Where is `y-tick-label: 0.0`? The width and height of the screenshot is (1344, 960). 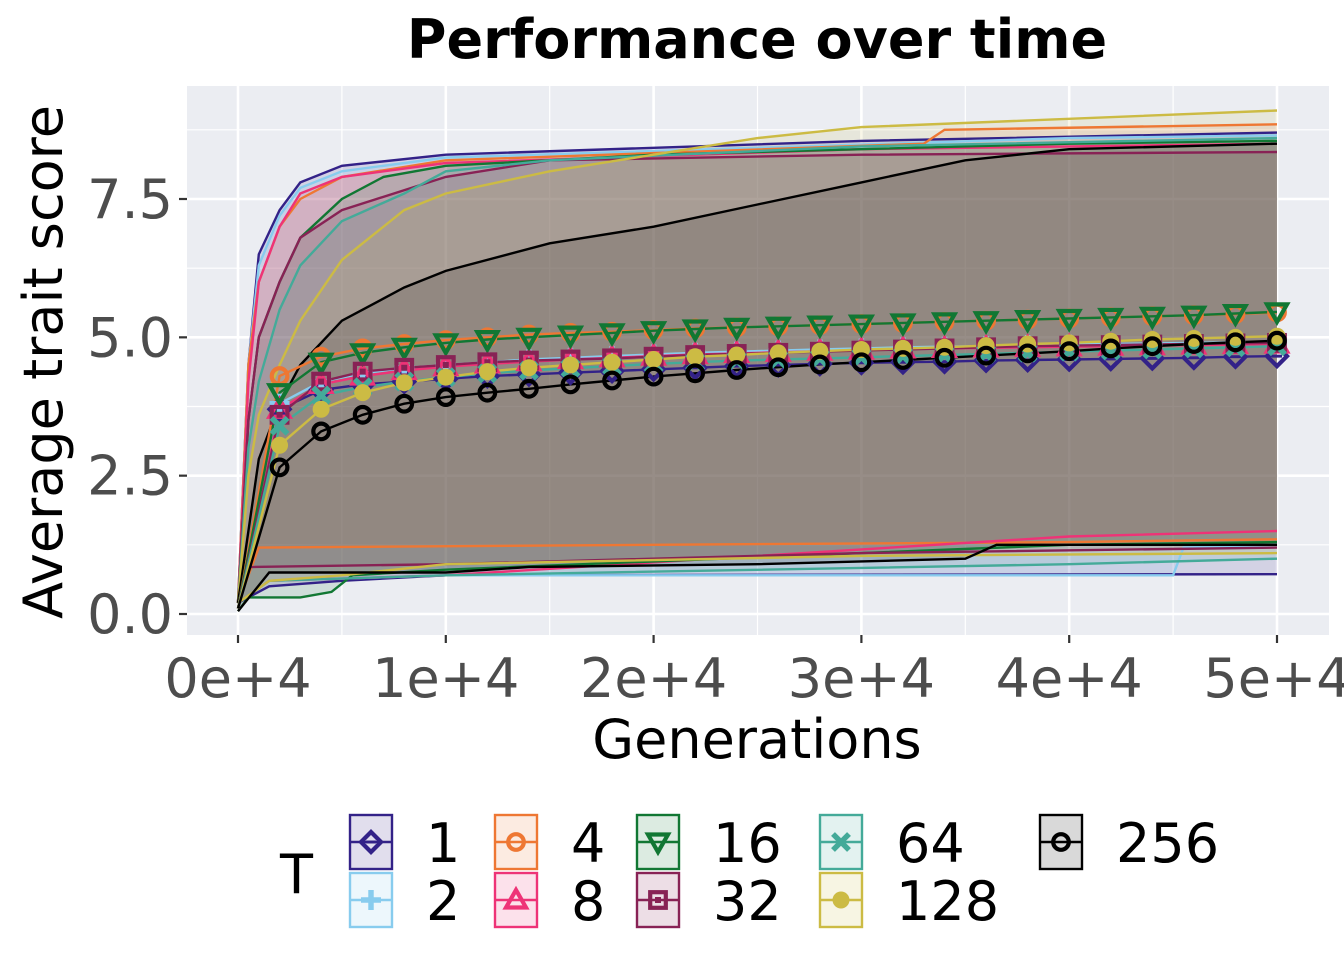 y-tick-label: 0.0 is located at coordinates (130, 614).